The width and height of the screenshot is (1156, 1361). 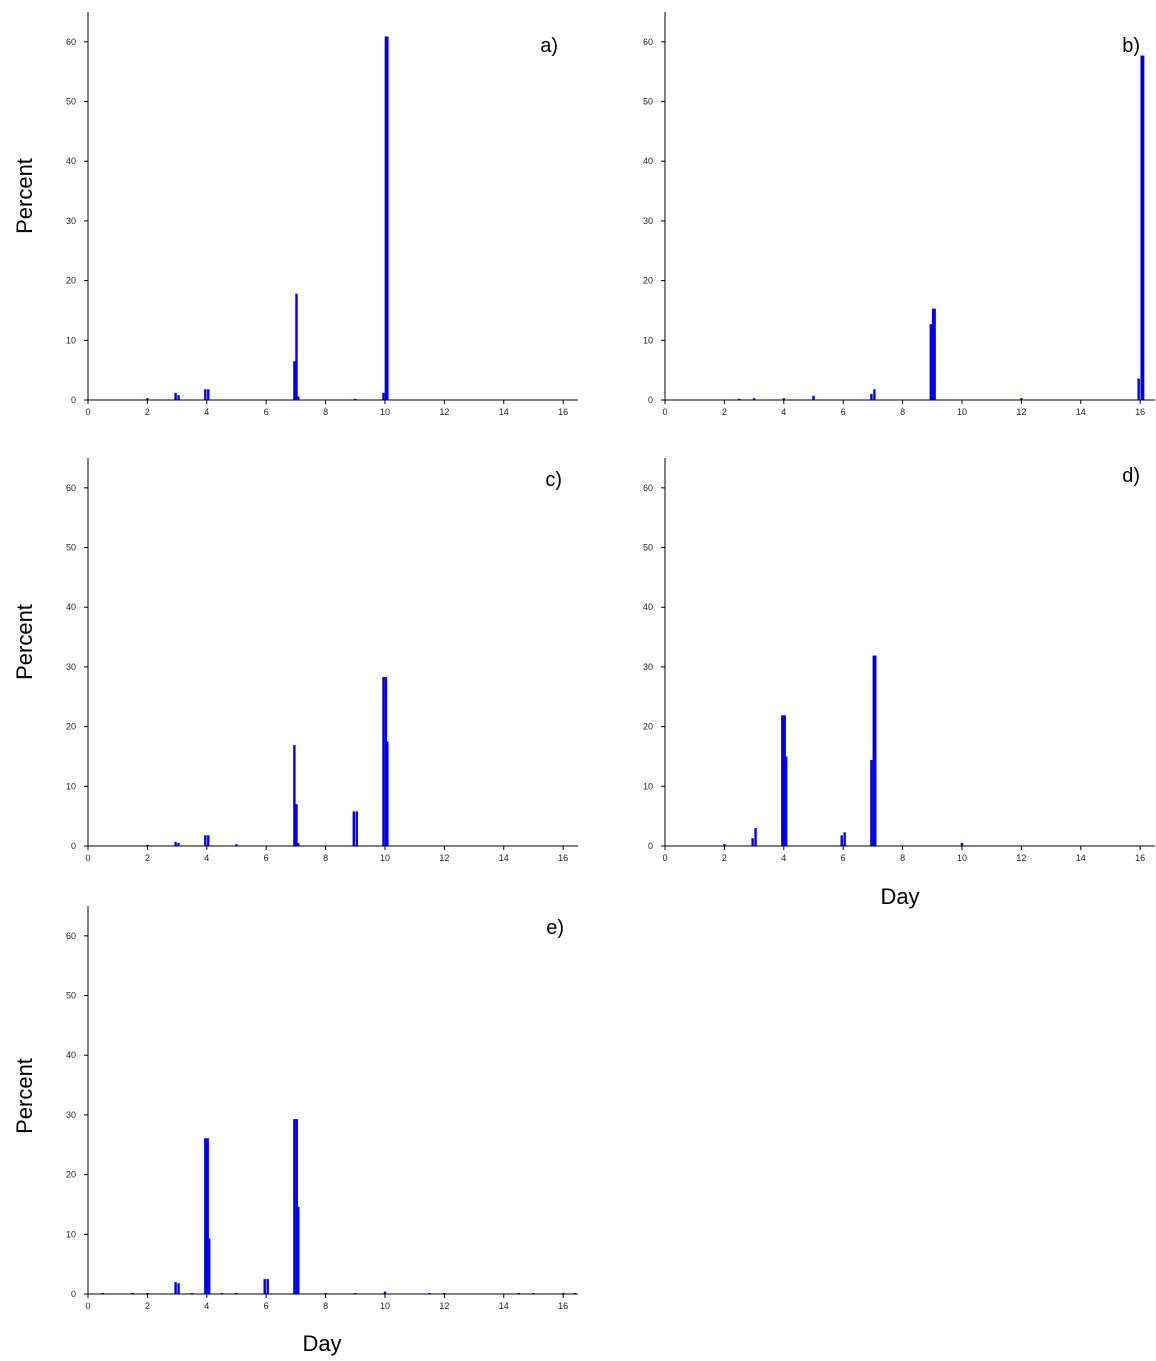 I want to click on panel-c-x-tick-label: 0, so click(x=87, y=858).